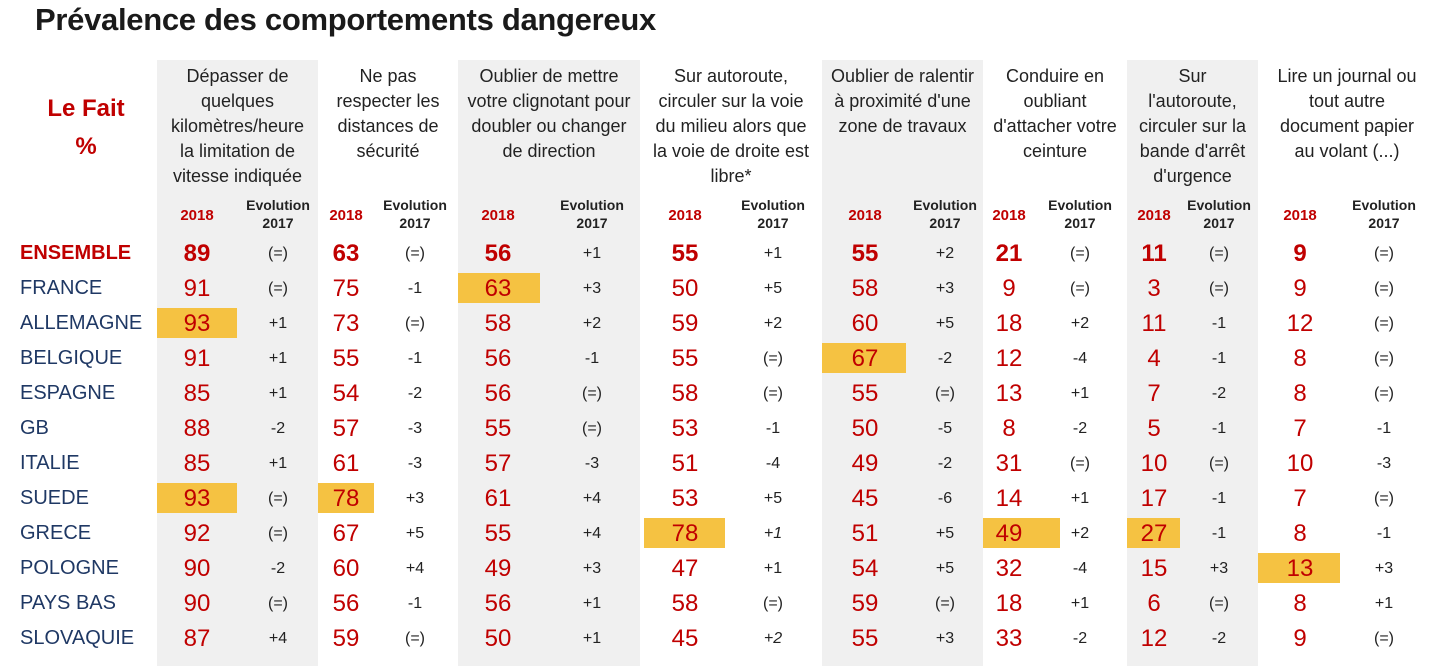  What do you see at coordinates (685, 498) in the screenshot?
I see `value-2018: 53` at bounding box center [685, 498].